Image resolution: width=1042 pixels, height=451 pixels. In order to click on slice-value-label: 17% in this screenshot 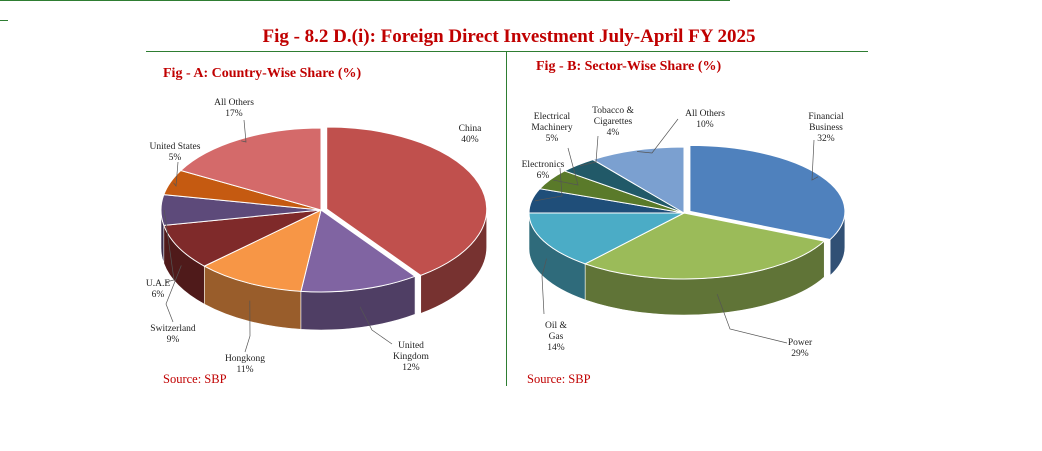, I will do `click(234, 114)`.